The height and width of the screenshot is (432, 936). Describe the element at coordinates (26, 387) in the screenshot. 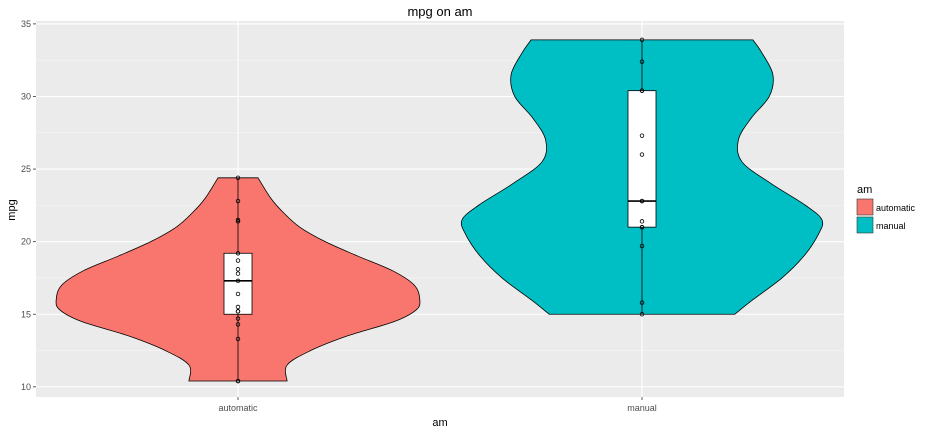

I see `y-tick-label: 10` at that location.